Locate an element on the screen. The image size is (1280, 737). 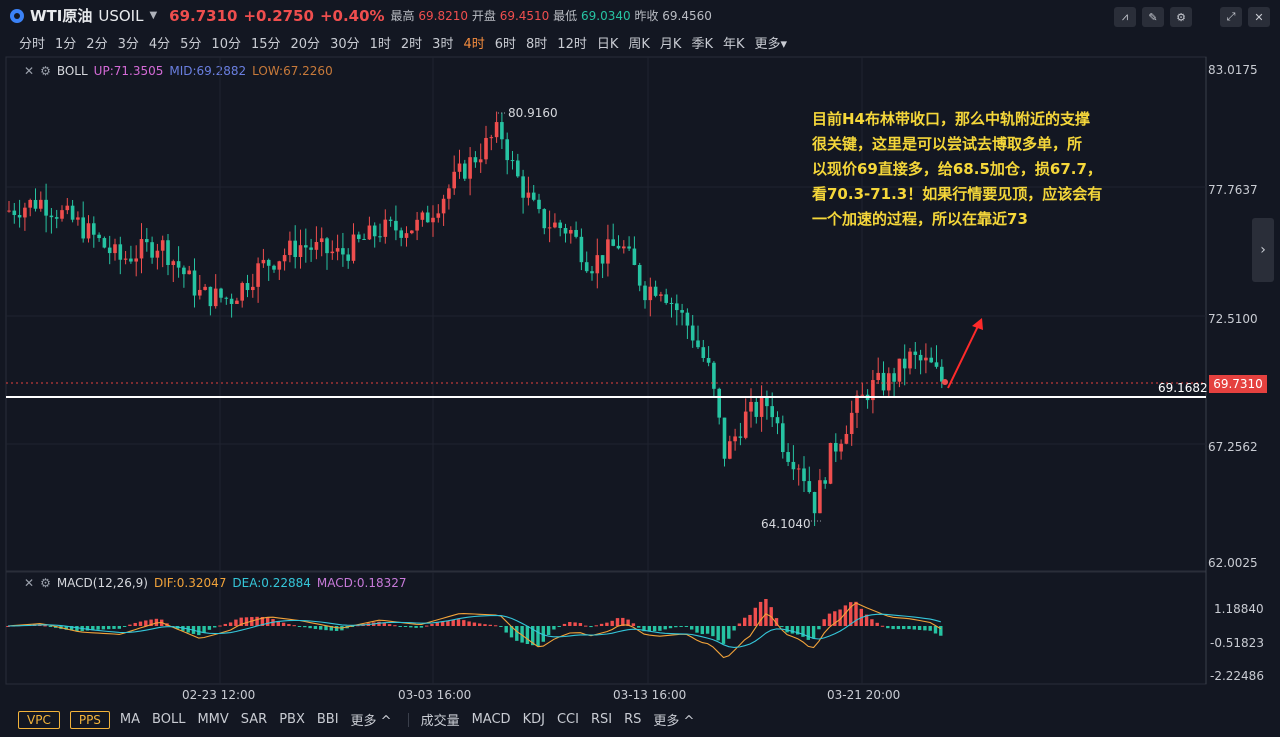
symbol-code: USOIL is located at coordinates (121, 15).